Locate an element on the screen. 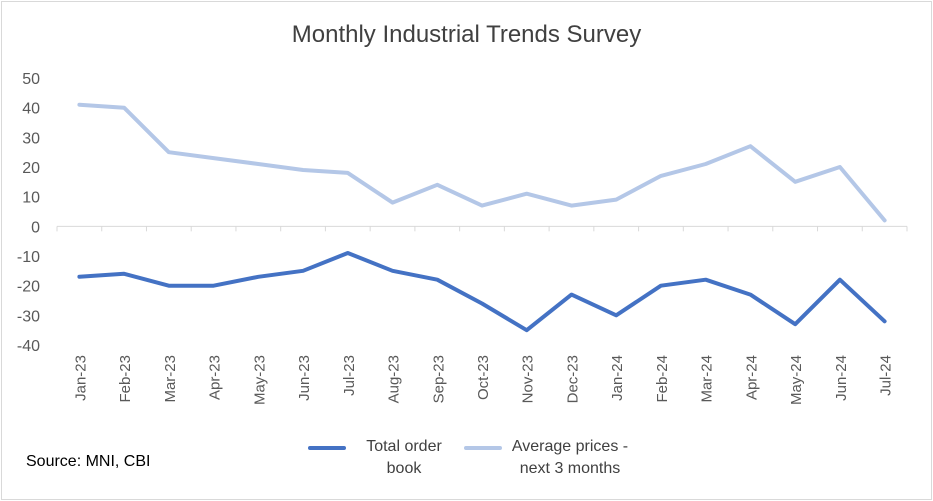 Image resolution: width=933 pixels, height=501 pixels. legend-label-total: Total order book is located at coordinates (404, 457).